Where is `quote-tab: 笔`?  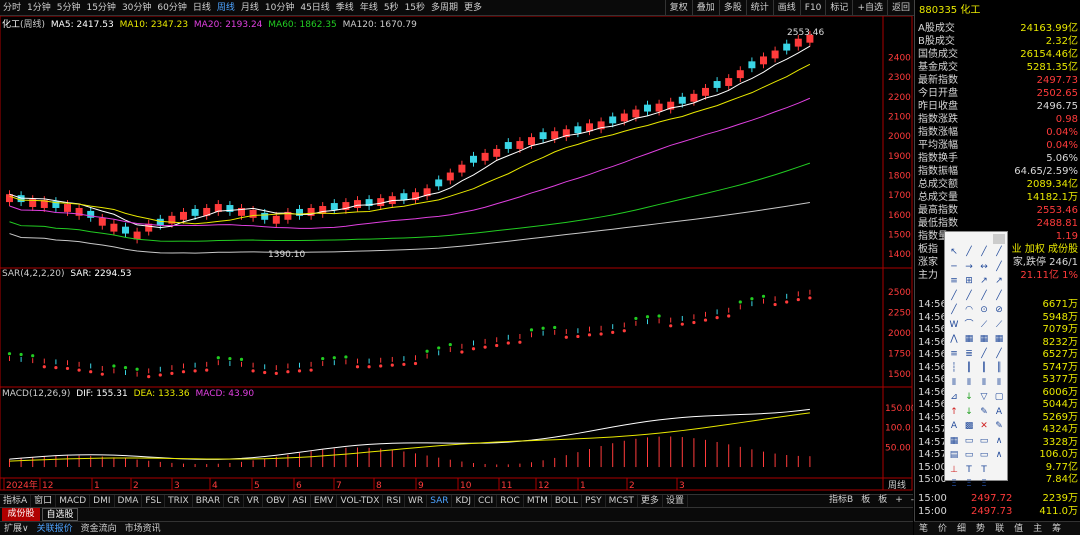 quote-tab: 笔 is located at coordinates (924, 529).